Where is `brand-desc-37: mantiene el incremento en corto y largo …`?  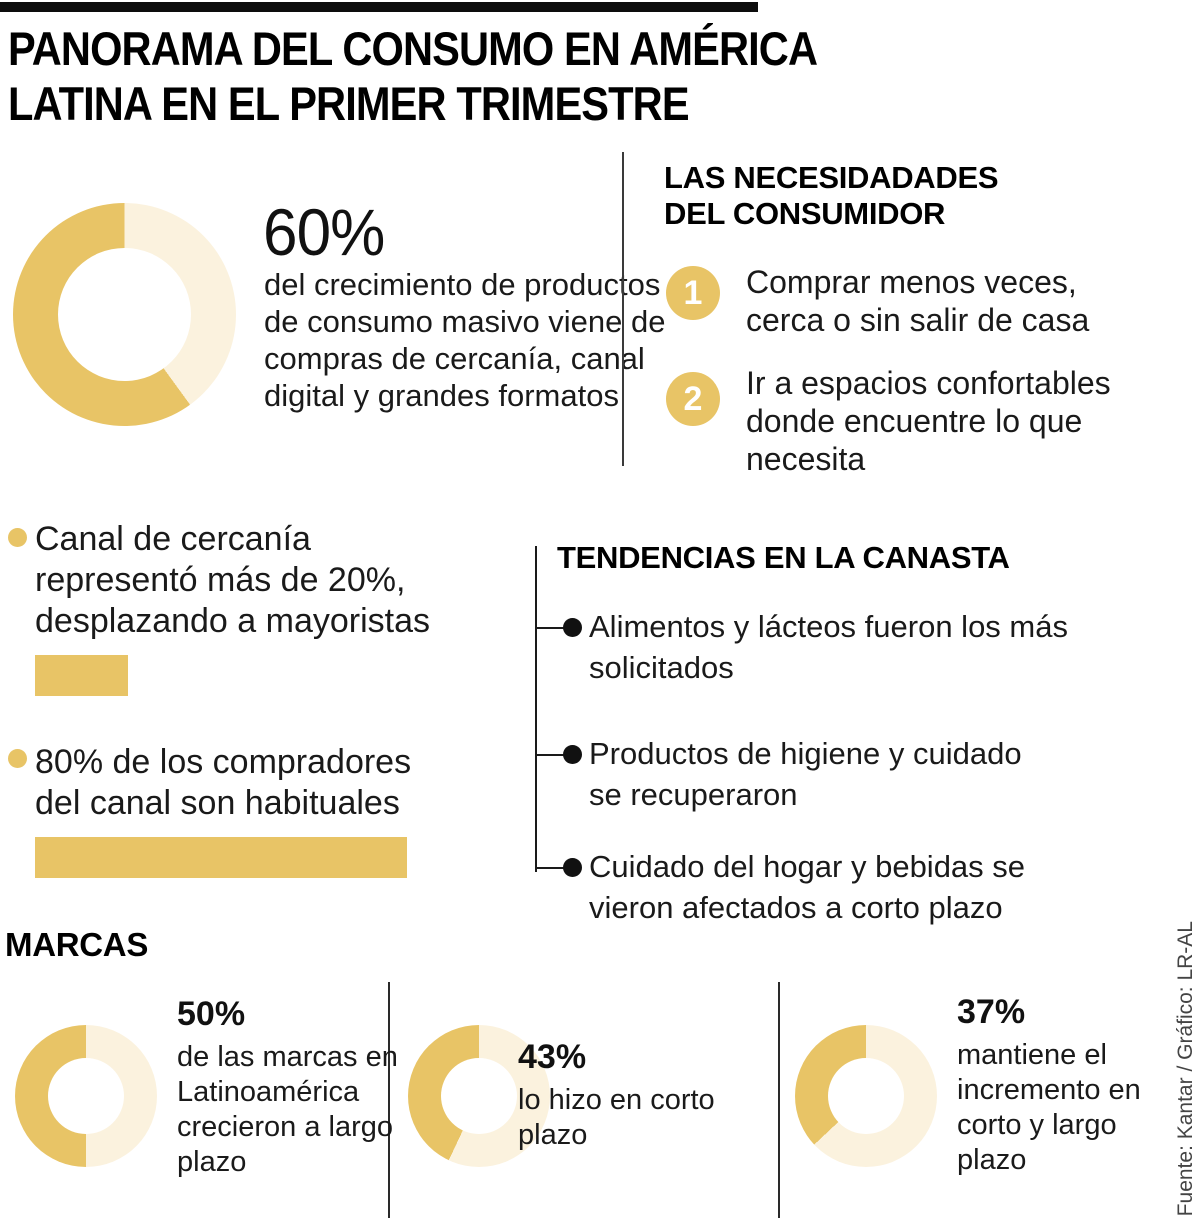
brand-desc-37: mantiene el incremento en corto y largo … is located at coordinates (1049, 1107).